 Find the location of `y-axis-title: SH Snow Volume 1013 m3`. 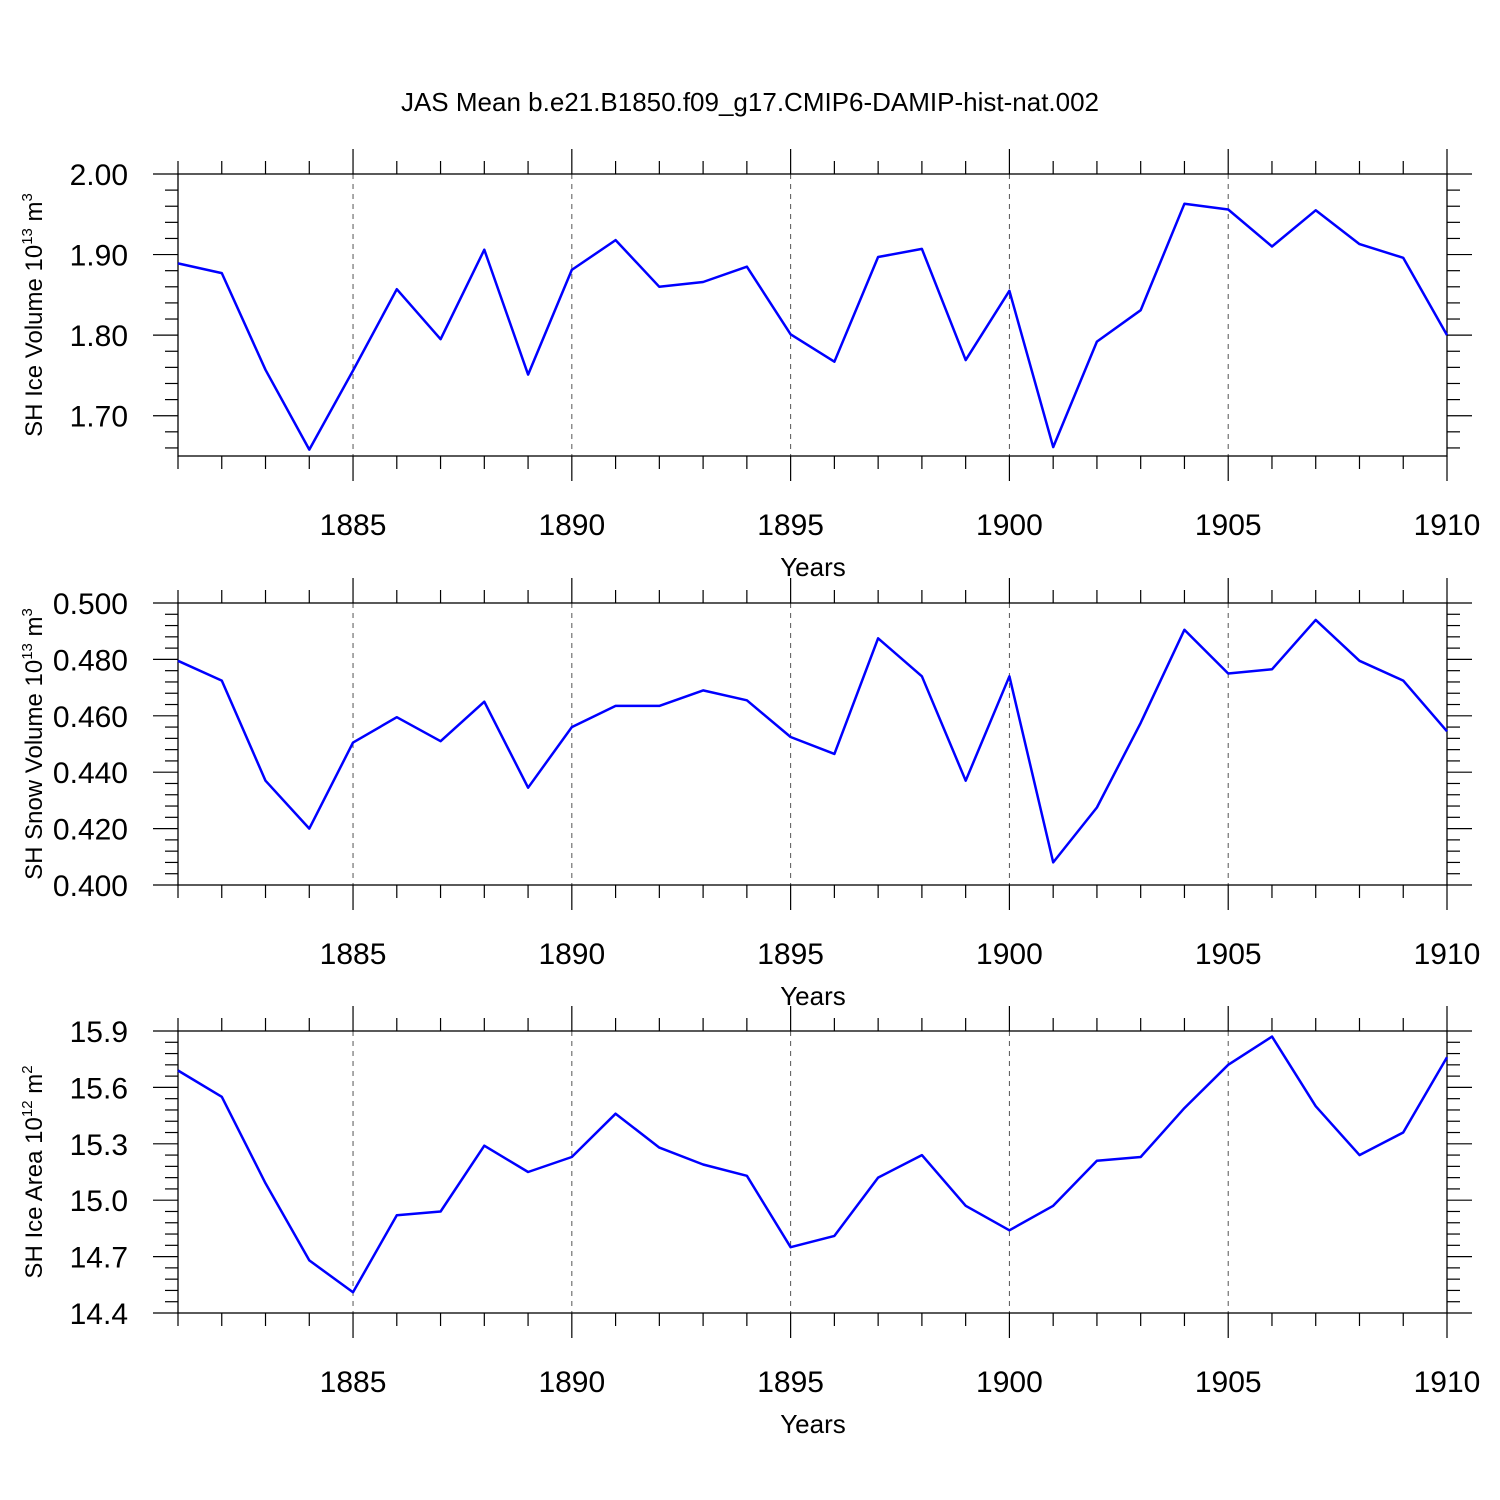

y-axis-title: SH Snow Volume 1013 m3 is located at coordinates (33, 744).